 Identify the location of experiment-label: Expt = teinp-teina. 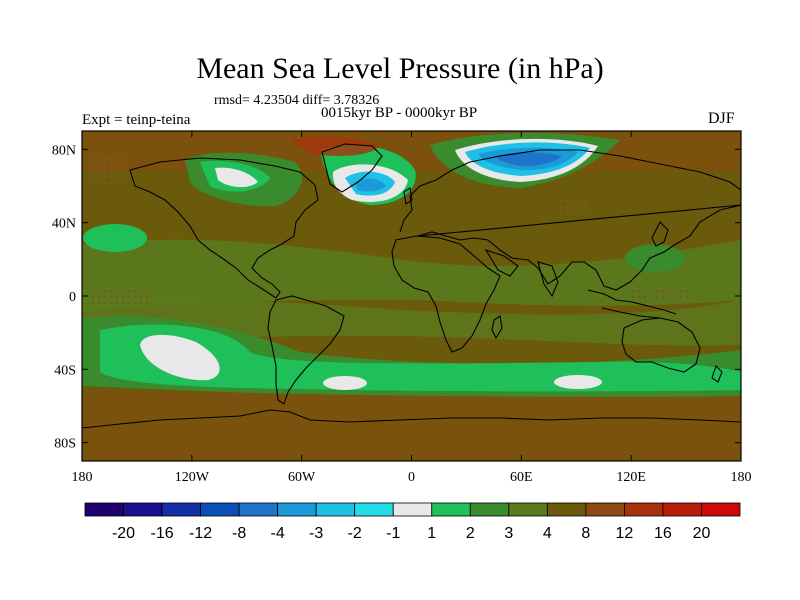
(136, 120).